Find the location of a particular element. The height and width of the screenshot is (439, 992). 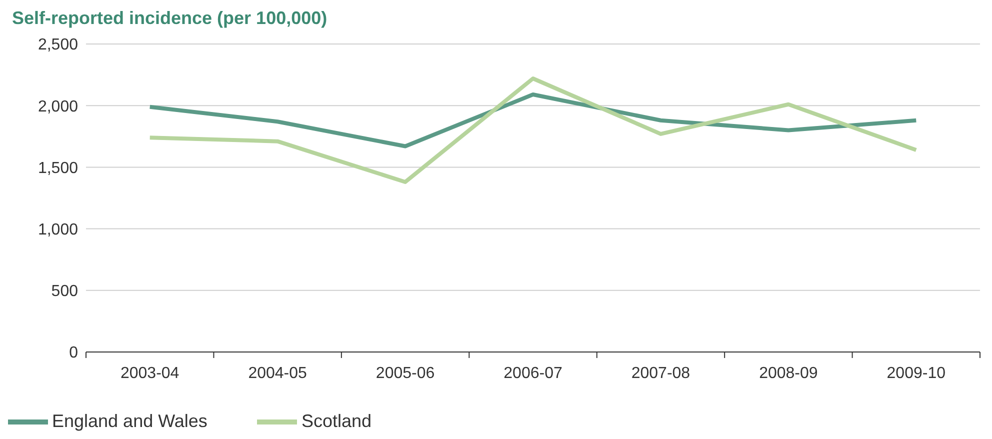

y-tick-label: 500 is located at coordinates (64, 291).